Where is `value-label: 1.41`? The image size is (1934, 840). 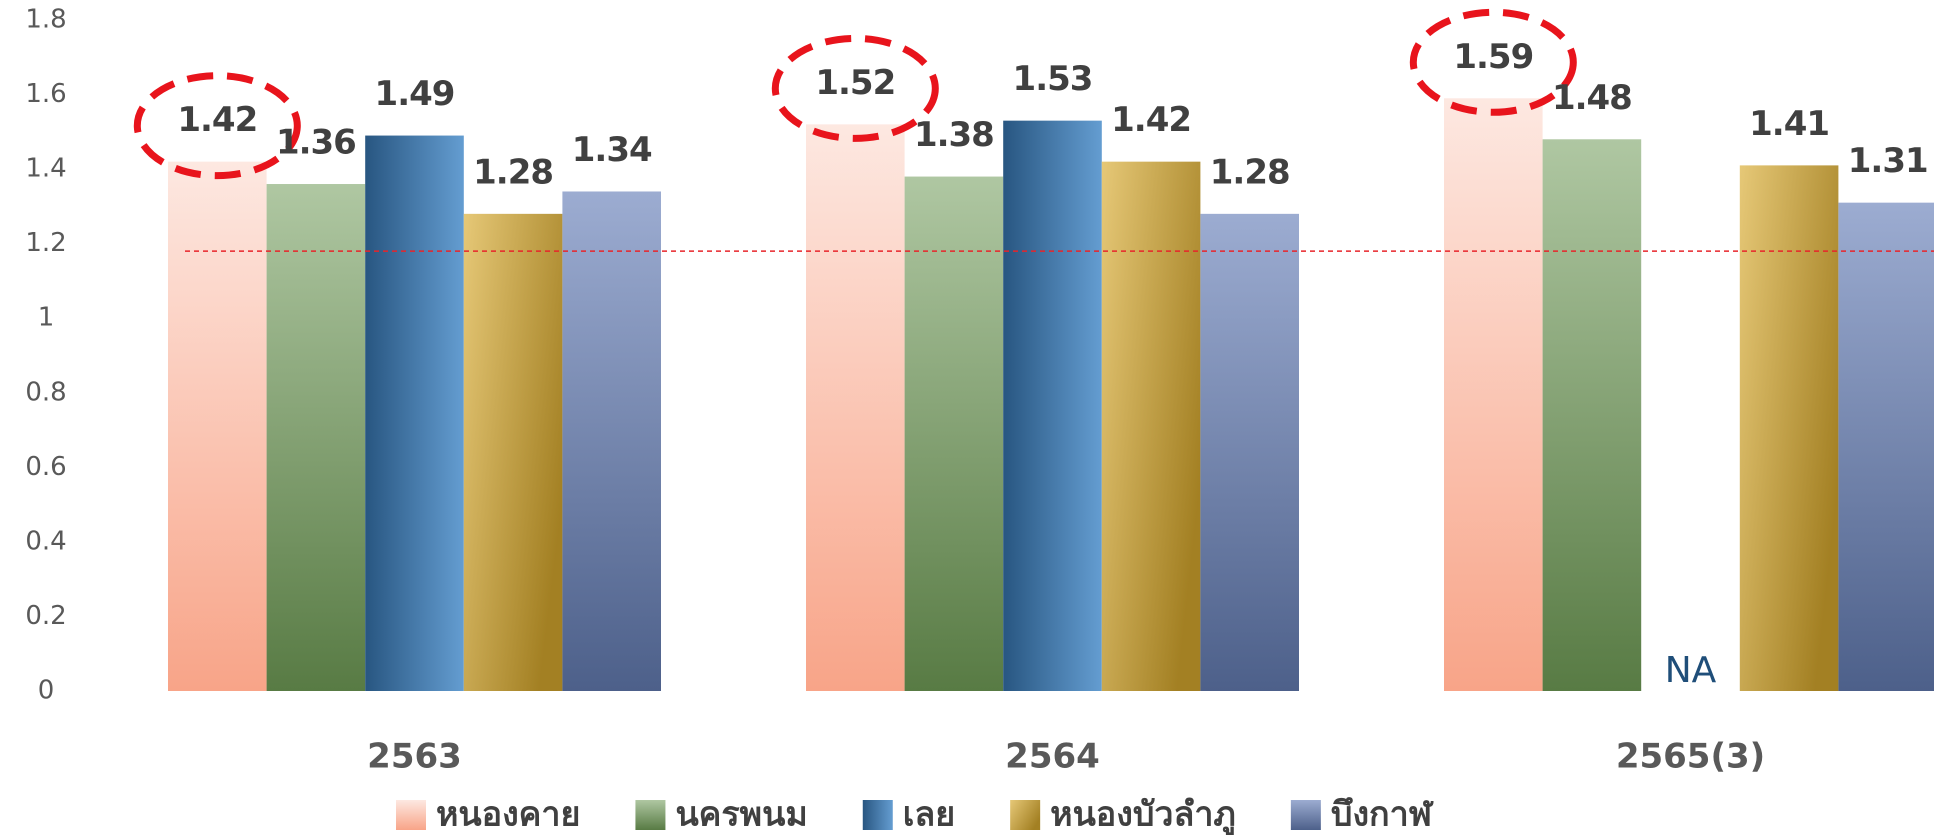
value-label: 1.41 is located at coordinates (1789, 124).